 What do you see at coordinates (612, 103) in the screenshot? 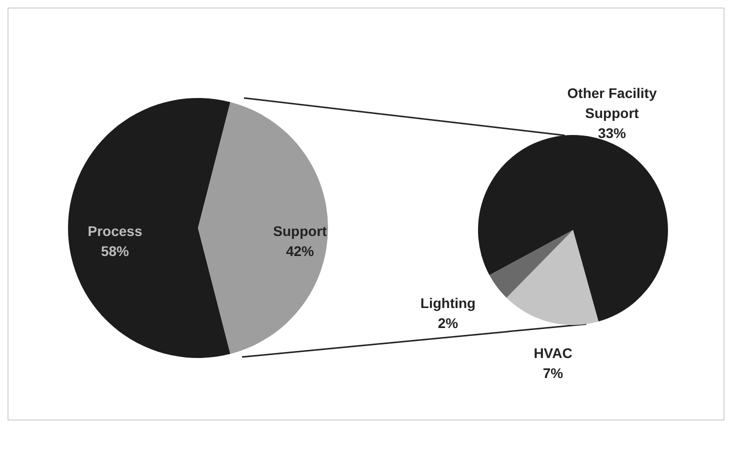
I see `slice-label: Other Facility Support` at bounding box center [612, 103].